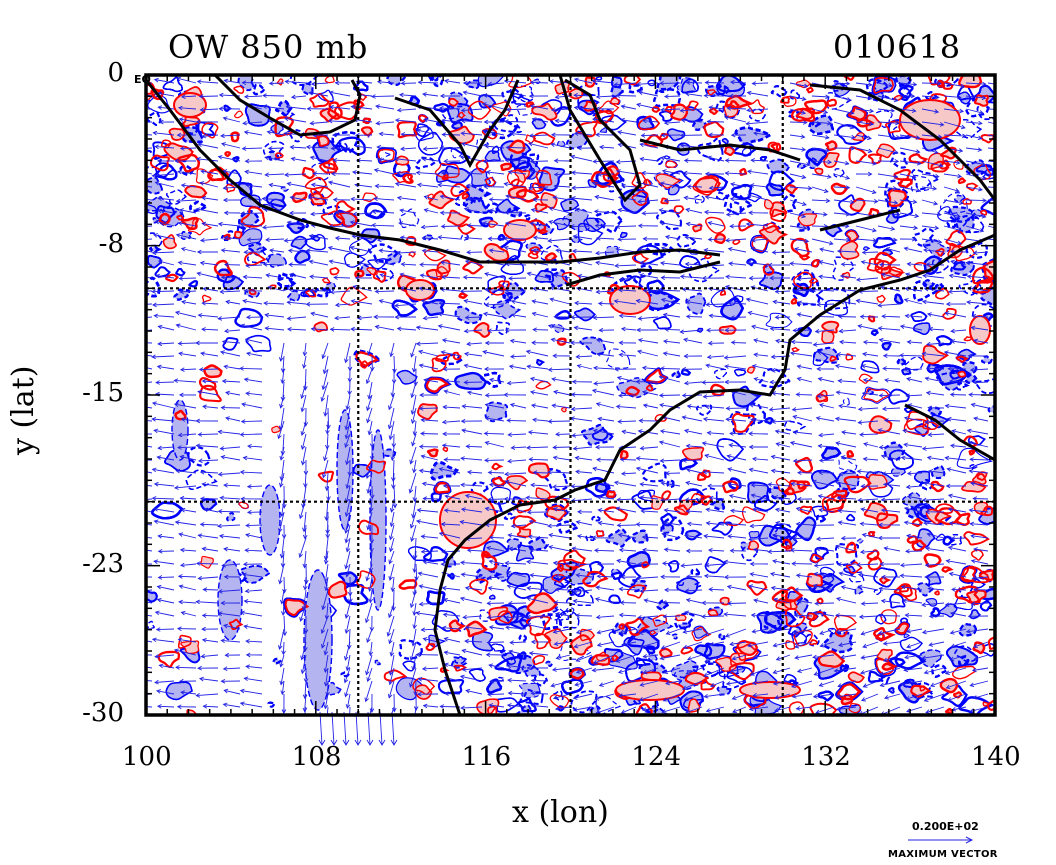 Image resolution: width=1056 pixels, height=865 pixels. Describe the element at coordinates (569, 204) in the screenshot. I see `negative-fill-blob` at that location.